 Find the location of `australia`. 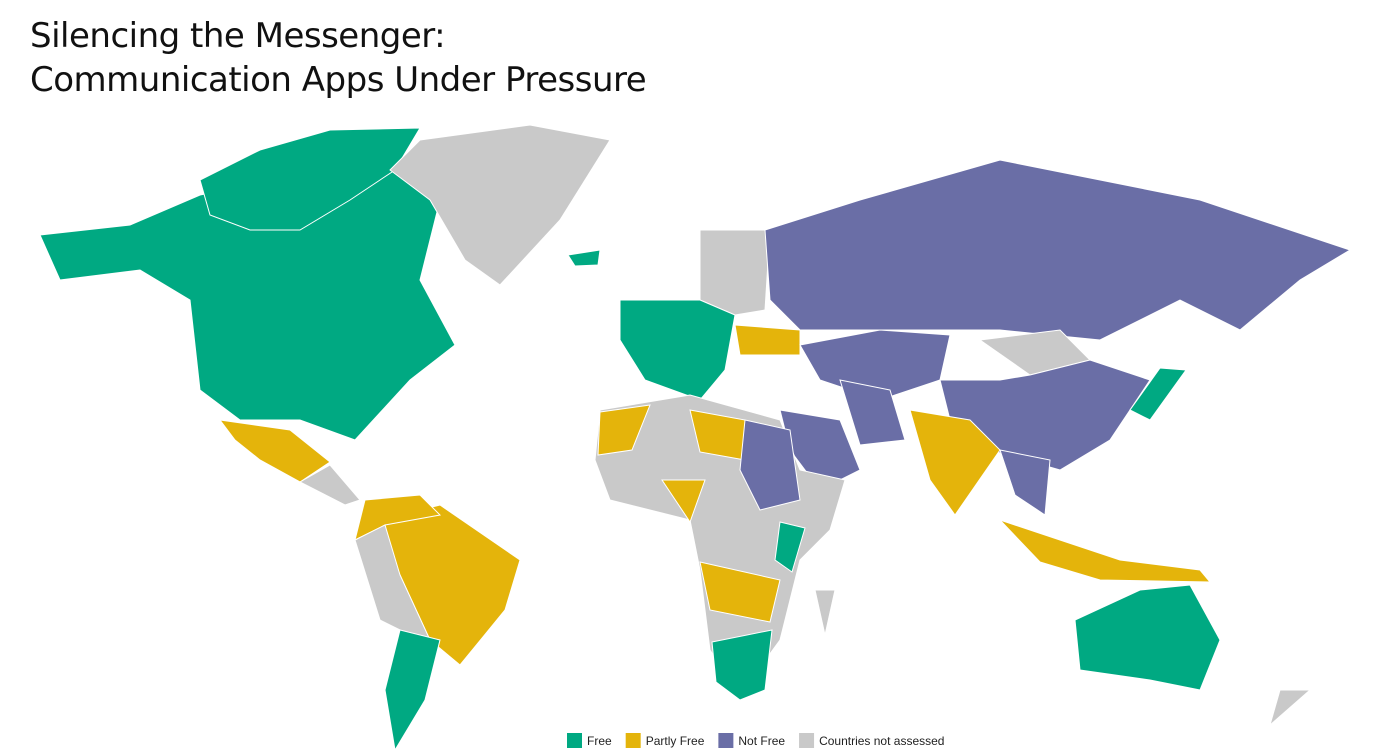

australia is located at coordinates (1147, 637).